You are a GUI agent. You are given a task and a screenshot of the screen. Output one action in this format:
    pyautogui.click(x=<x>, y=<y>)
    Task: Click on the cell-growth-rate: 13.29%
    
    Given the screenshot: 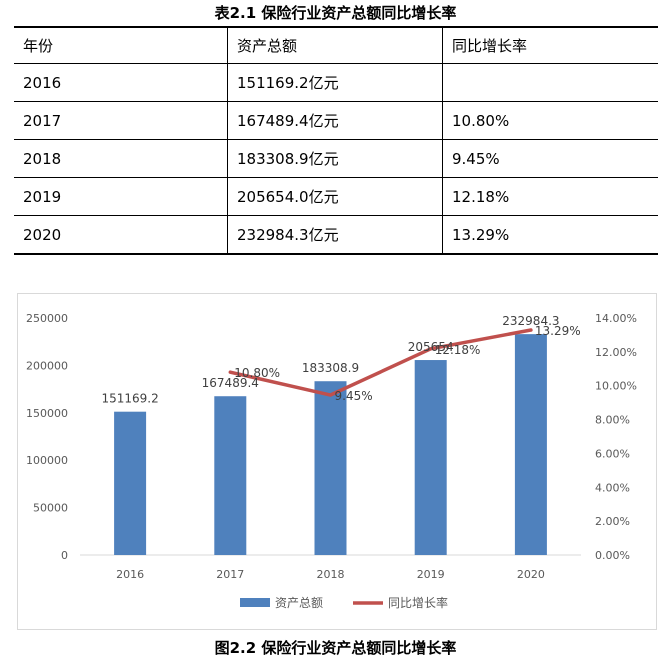 What is the action you would take?
    pyautogui.click(x=550, y=235)
    